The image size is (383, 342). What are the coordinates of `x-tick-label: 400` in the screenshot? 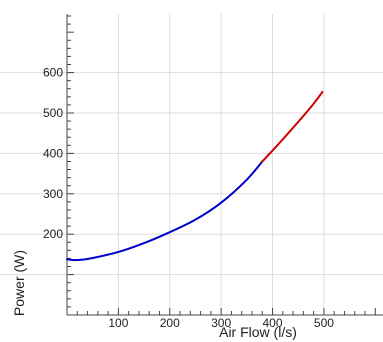 It's located at (273, 323).